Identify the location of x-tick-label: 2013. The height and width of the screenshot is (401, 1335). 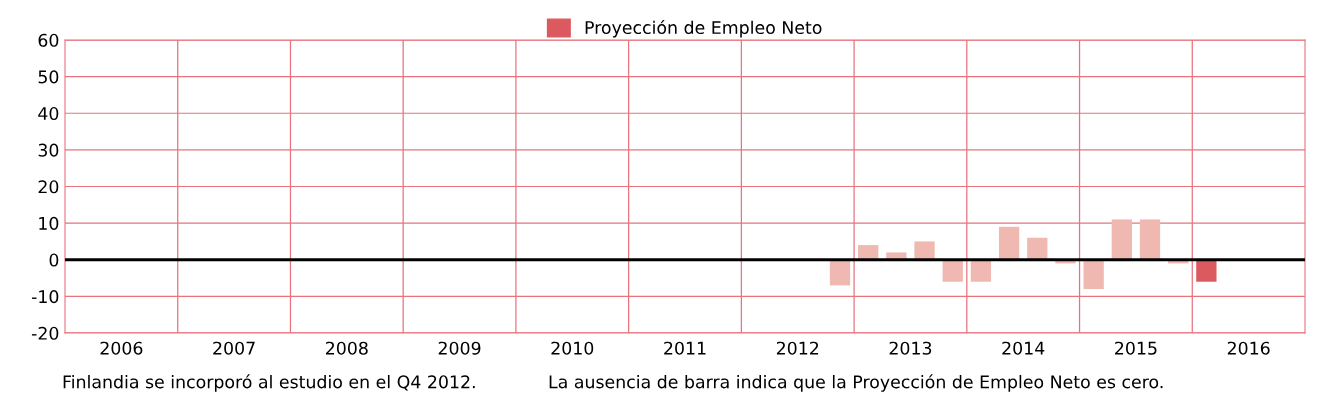
(910, 348).